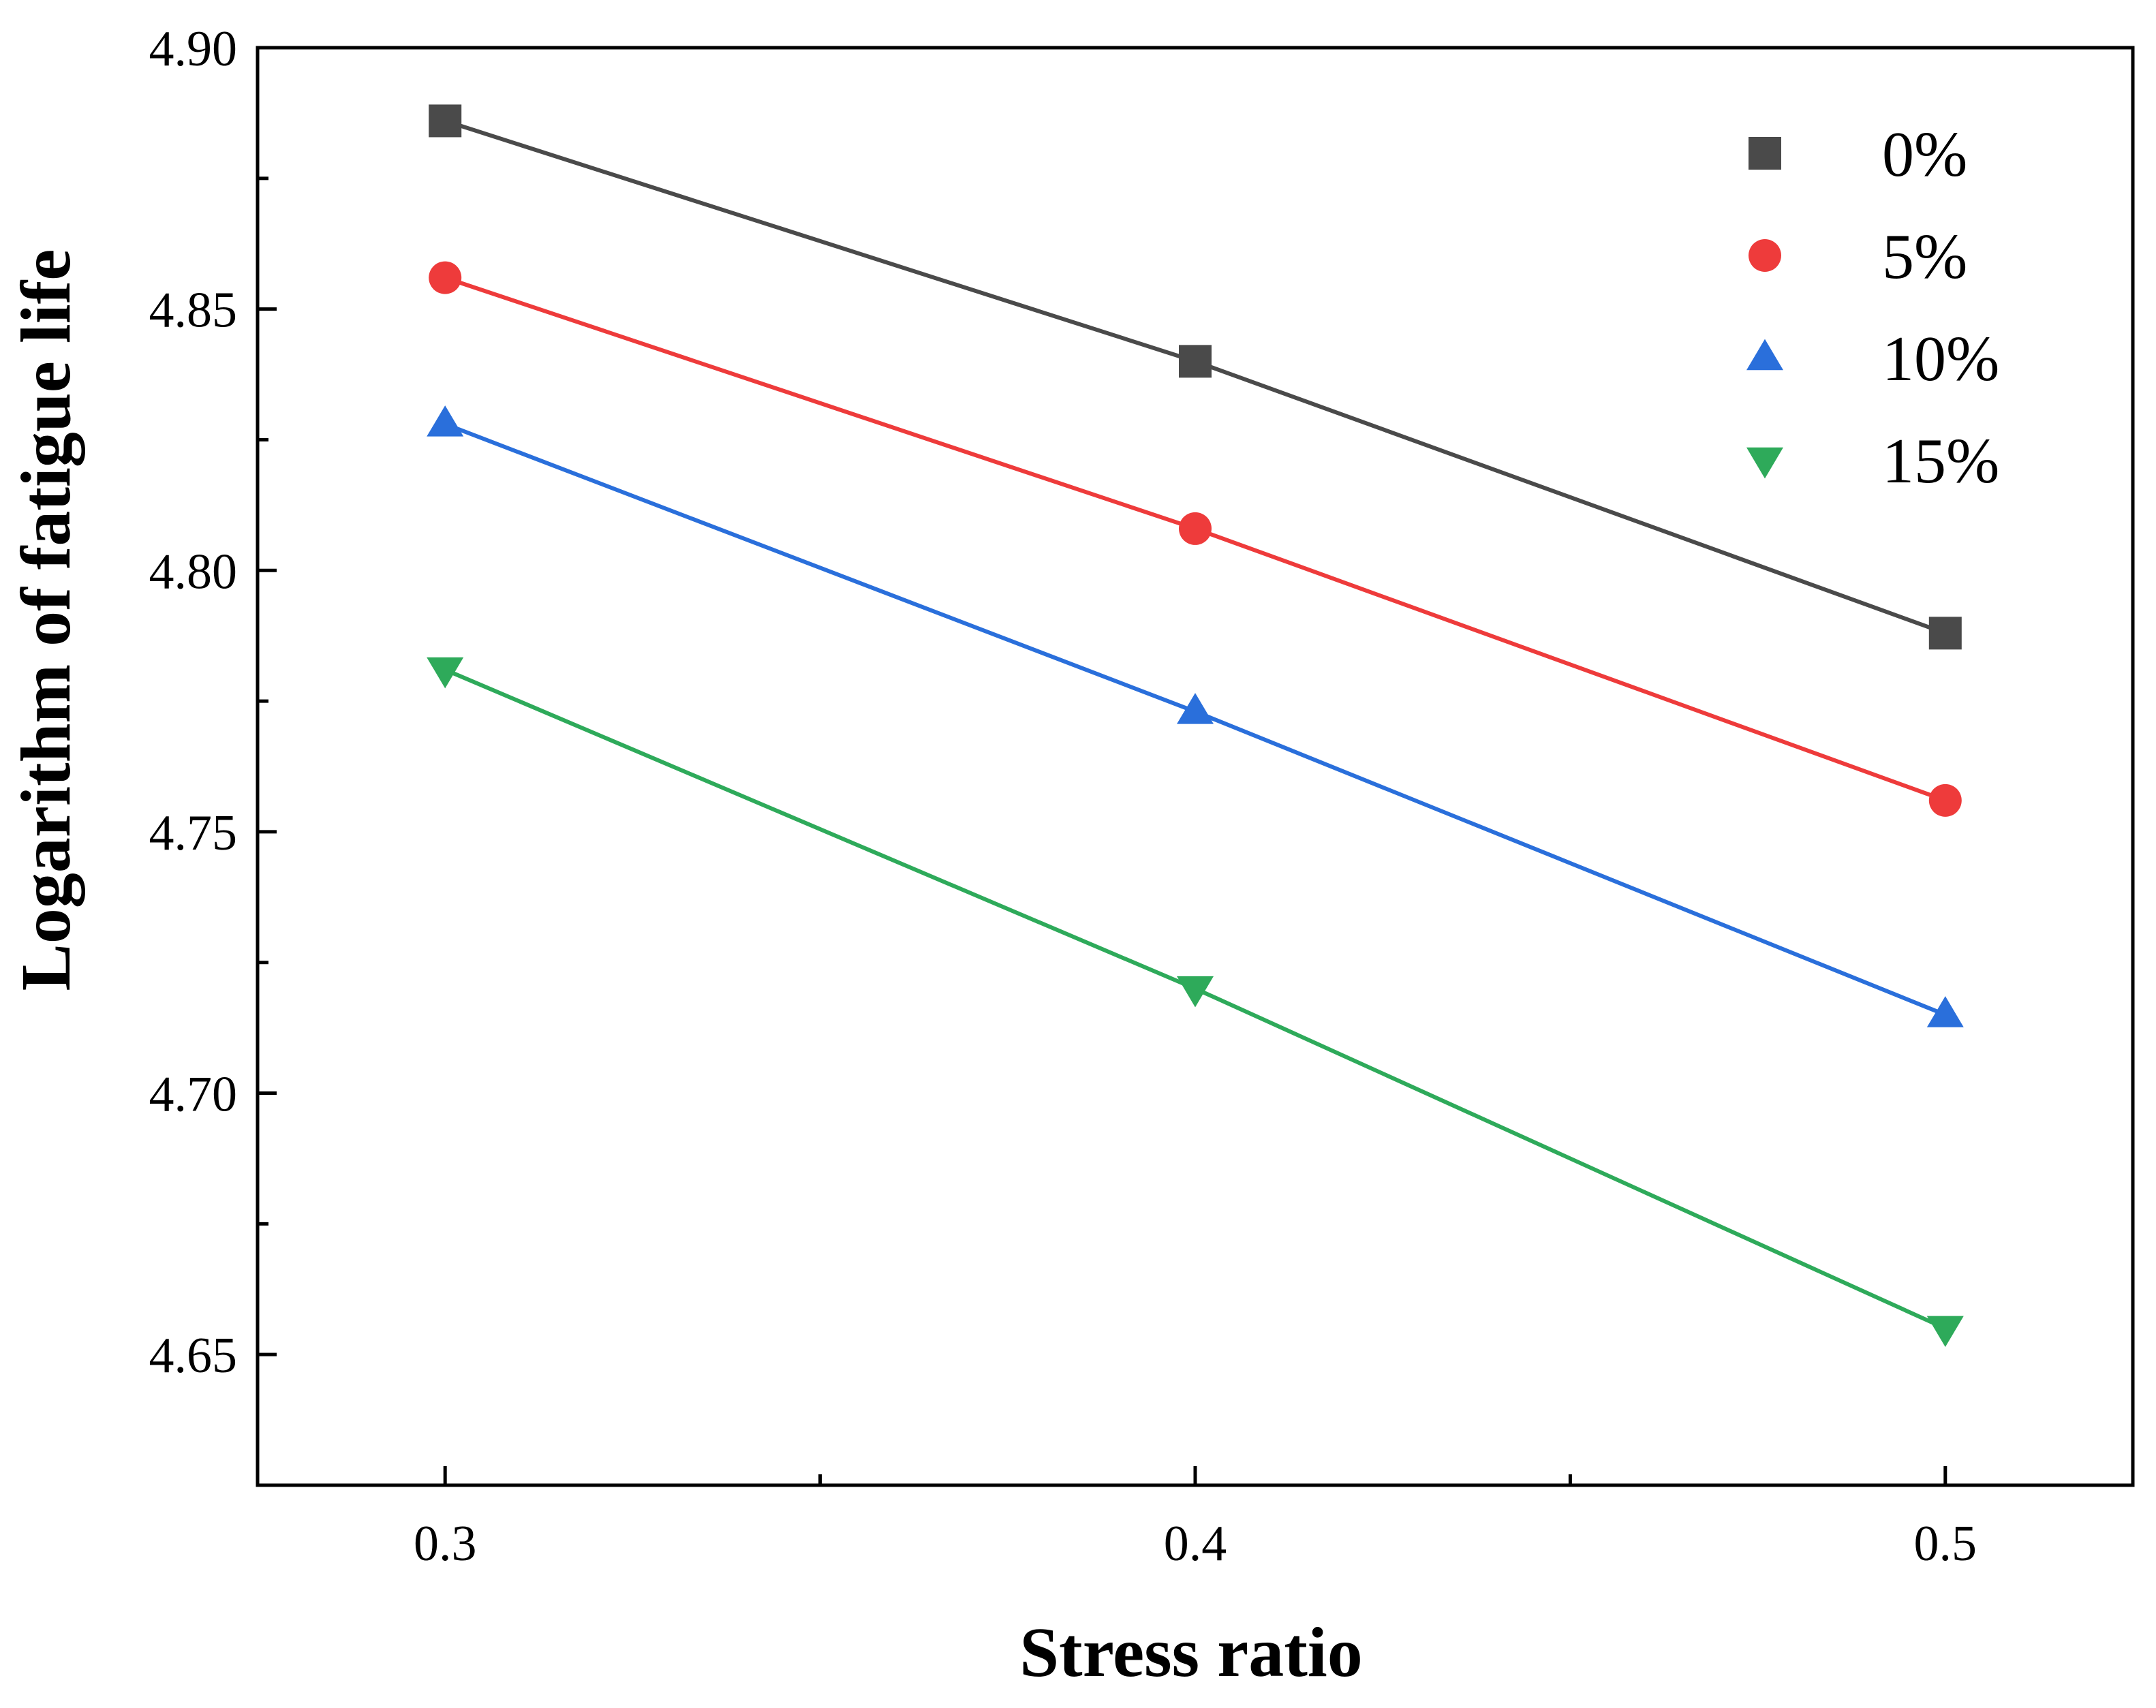 The height and width of the screenshot is (1708, 2156). What do you see at coordinates (1191, 1652) in the screenshot?
I see `x-axis-title: Stress ratio` at bounding box center [1191, 1652].